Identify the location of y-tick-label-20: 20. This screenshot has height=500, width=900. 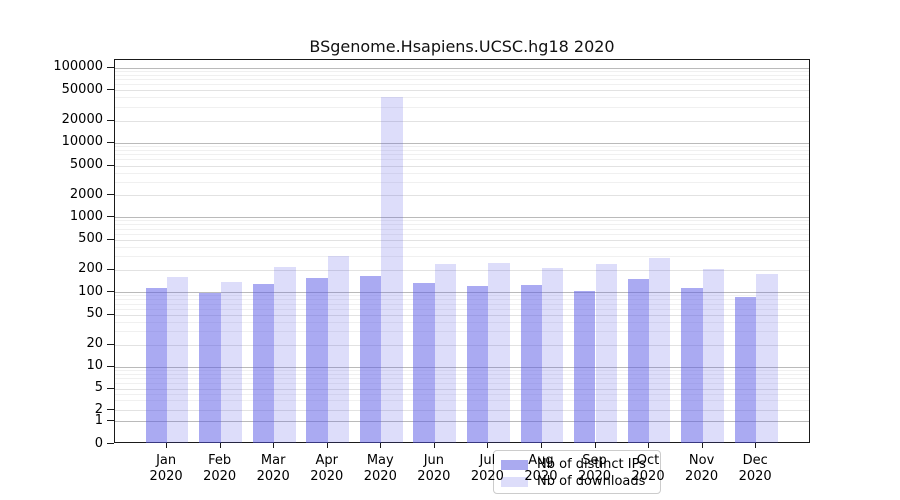
(94, 344).